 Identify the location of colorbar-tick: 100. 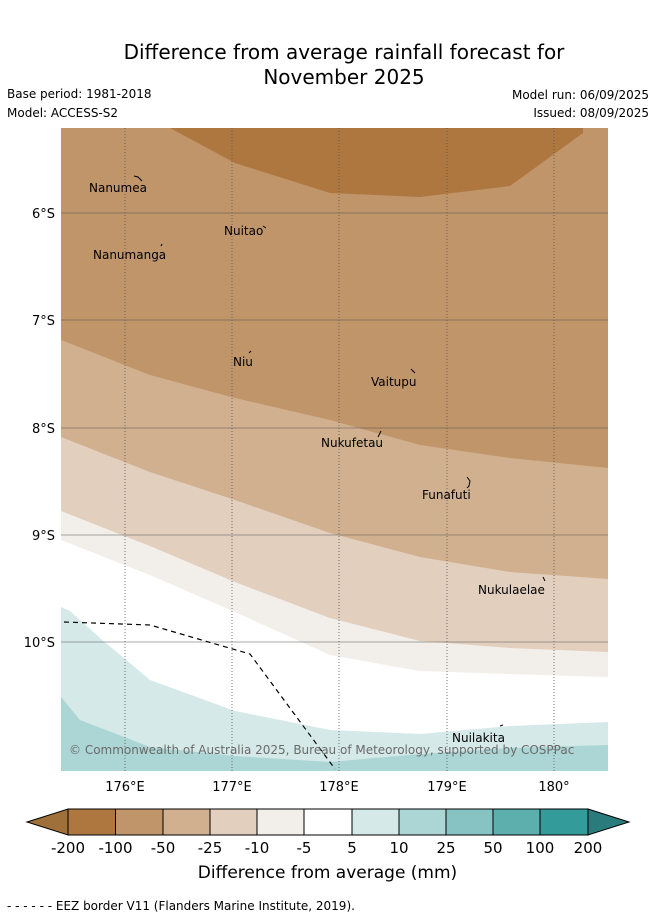
(540, 848).